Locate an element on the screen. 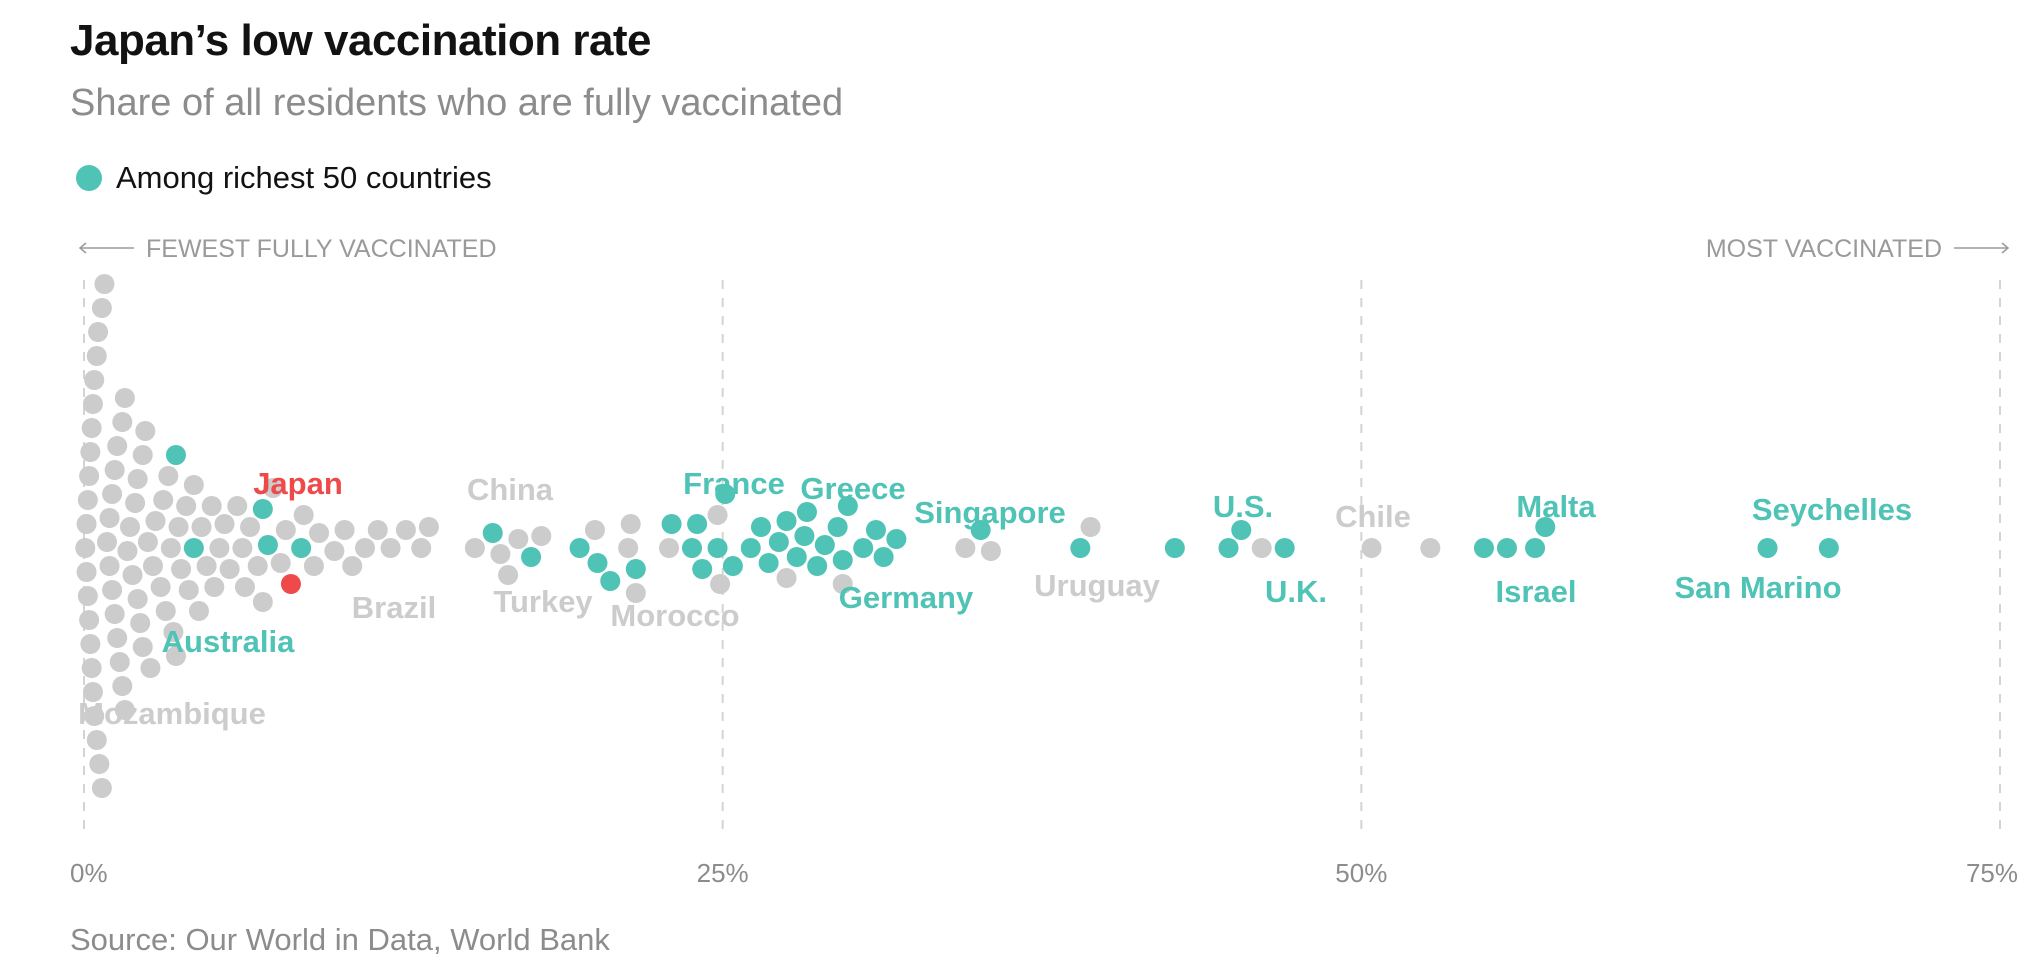 The width and height of the screenshot is (2038, 980). country-label: Turkey is located at coordinates (543, 601).